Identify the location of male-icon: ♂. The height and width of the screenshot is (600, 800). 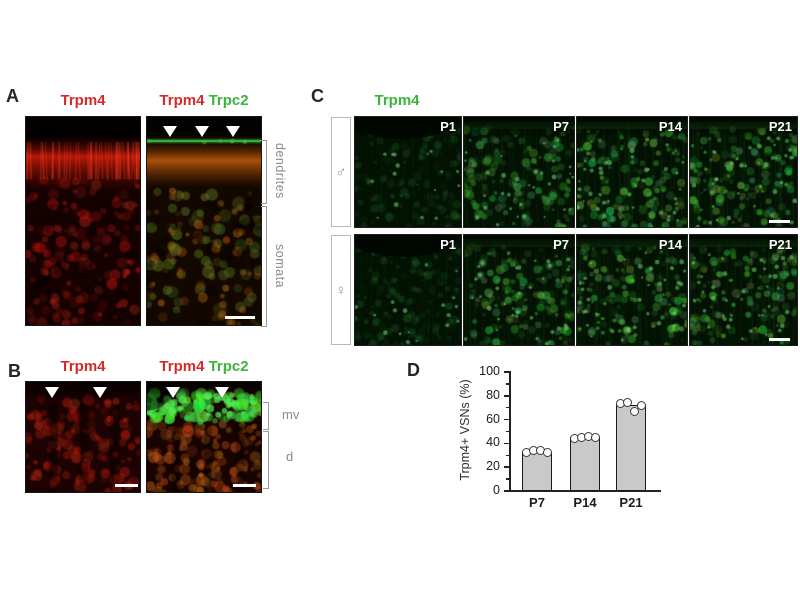
(341, 172).